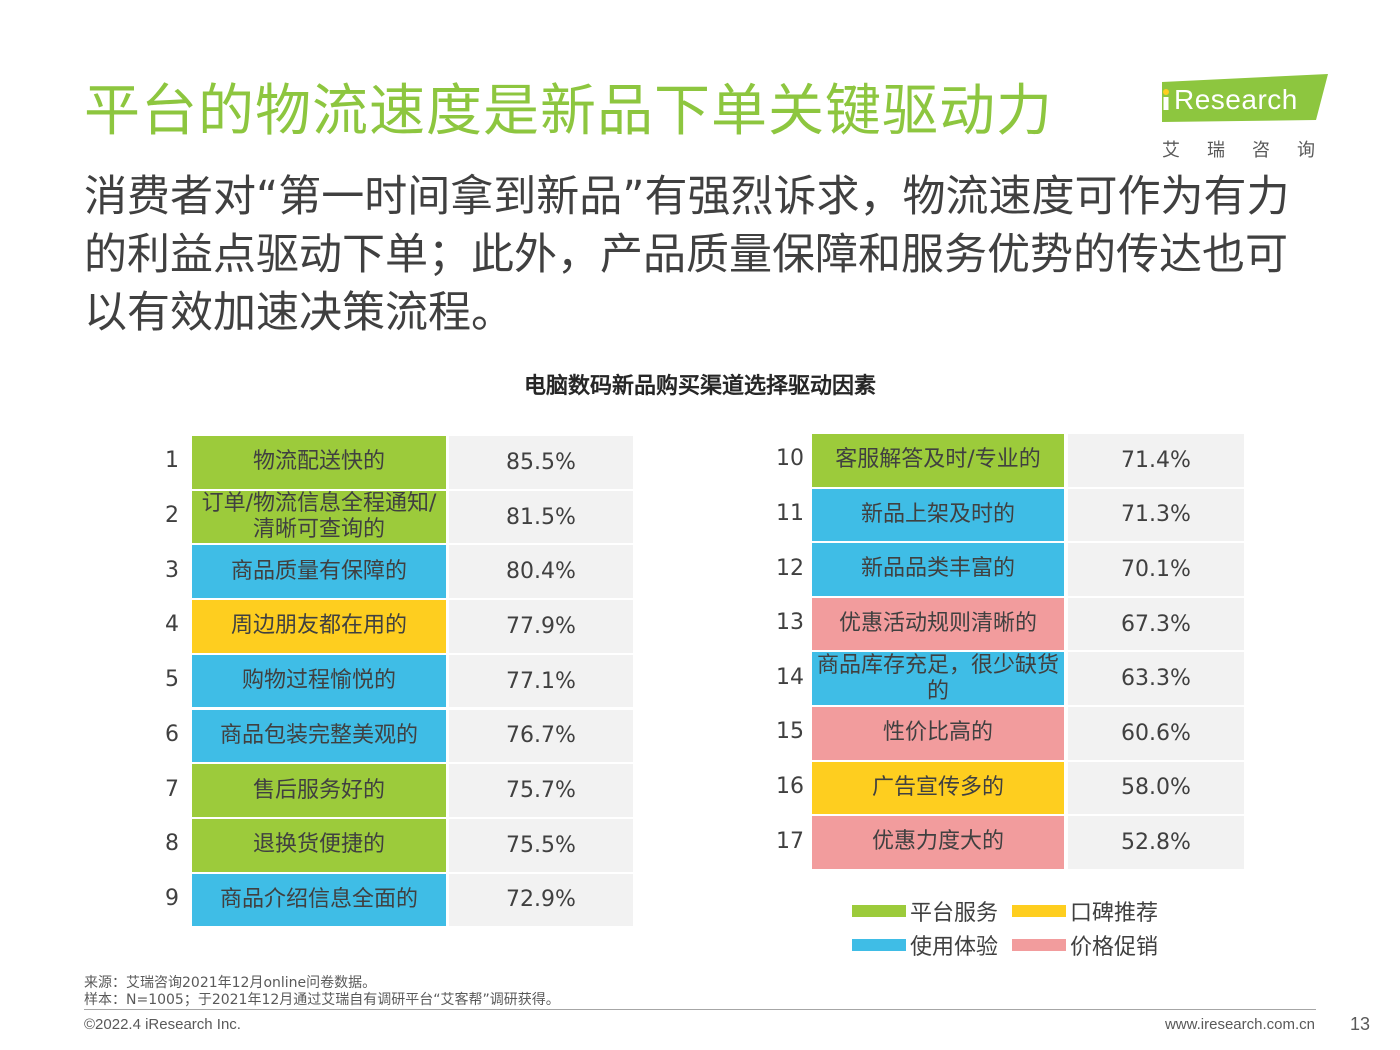  I want to click on factor-label-cell: 广告宣传多的, so click(938, 788).